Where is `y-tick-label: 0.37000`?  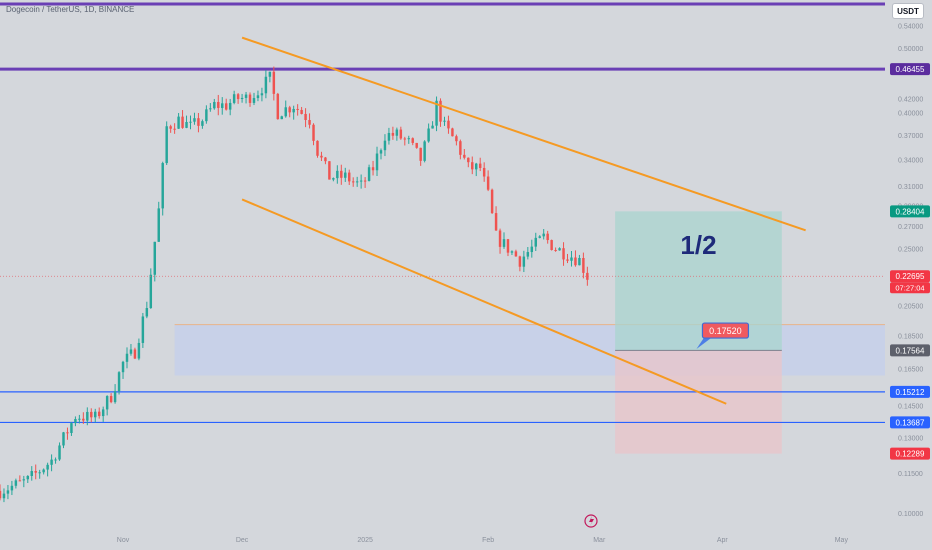 y-tick-label: 0.37000 is located at coordinates (910, 136).